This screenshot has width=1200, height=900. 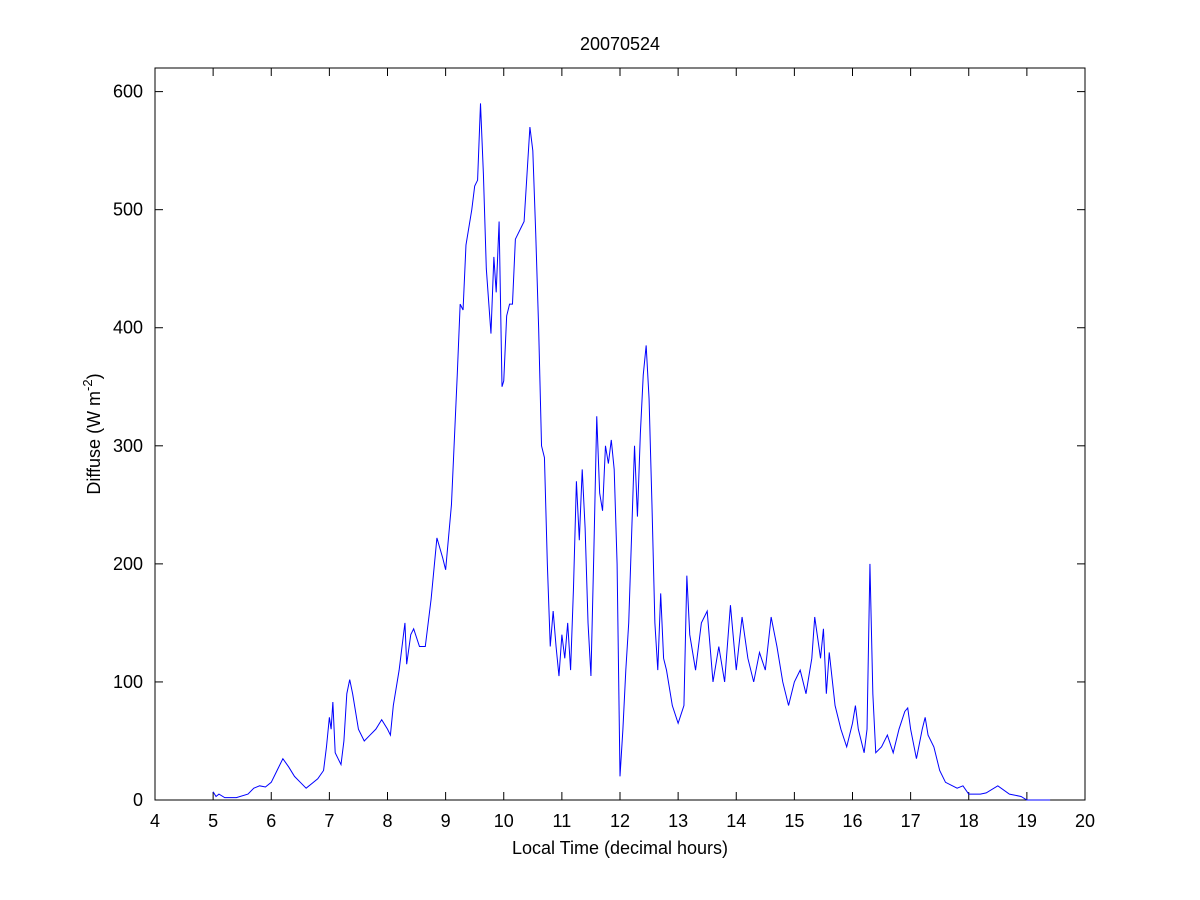 What do you see at coordinates (271, 821) in the screenshot?
I see `x-tick-label: 6` at bounding box center [271, 821].